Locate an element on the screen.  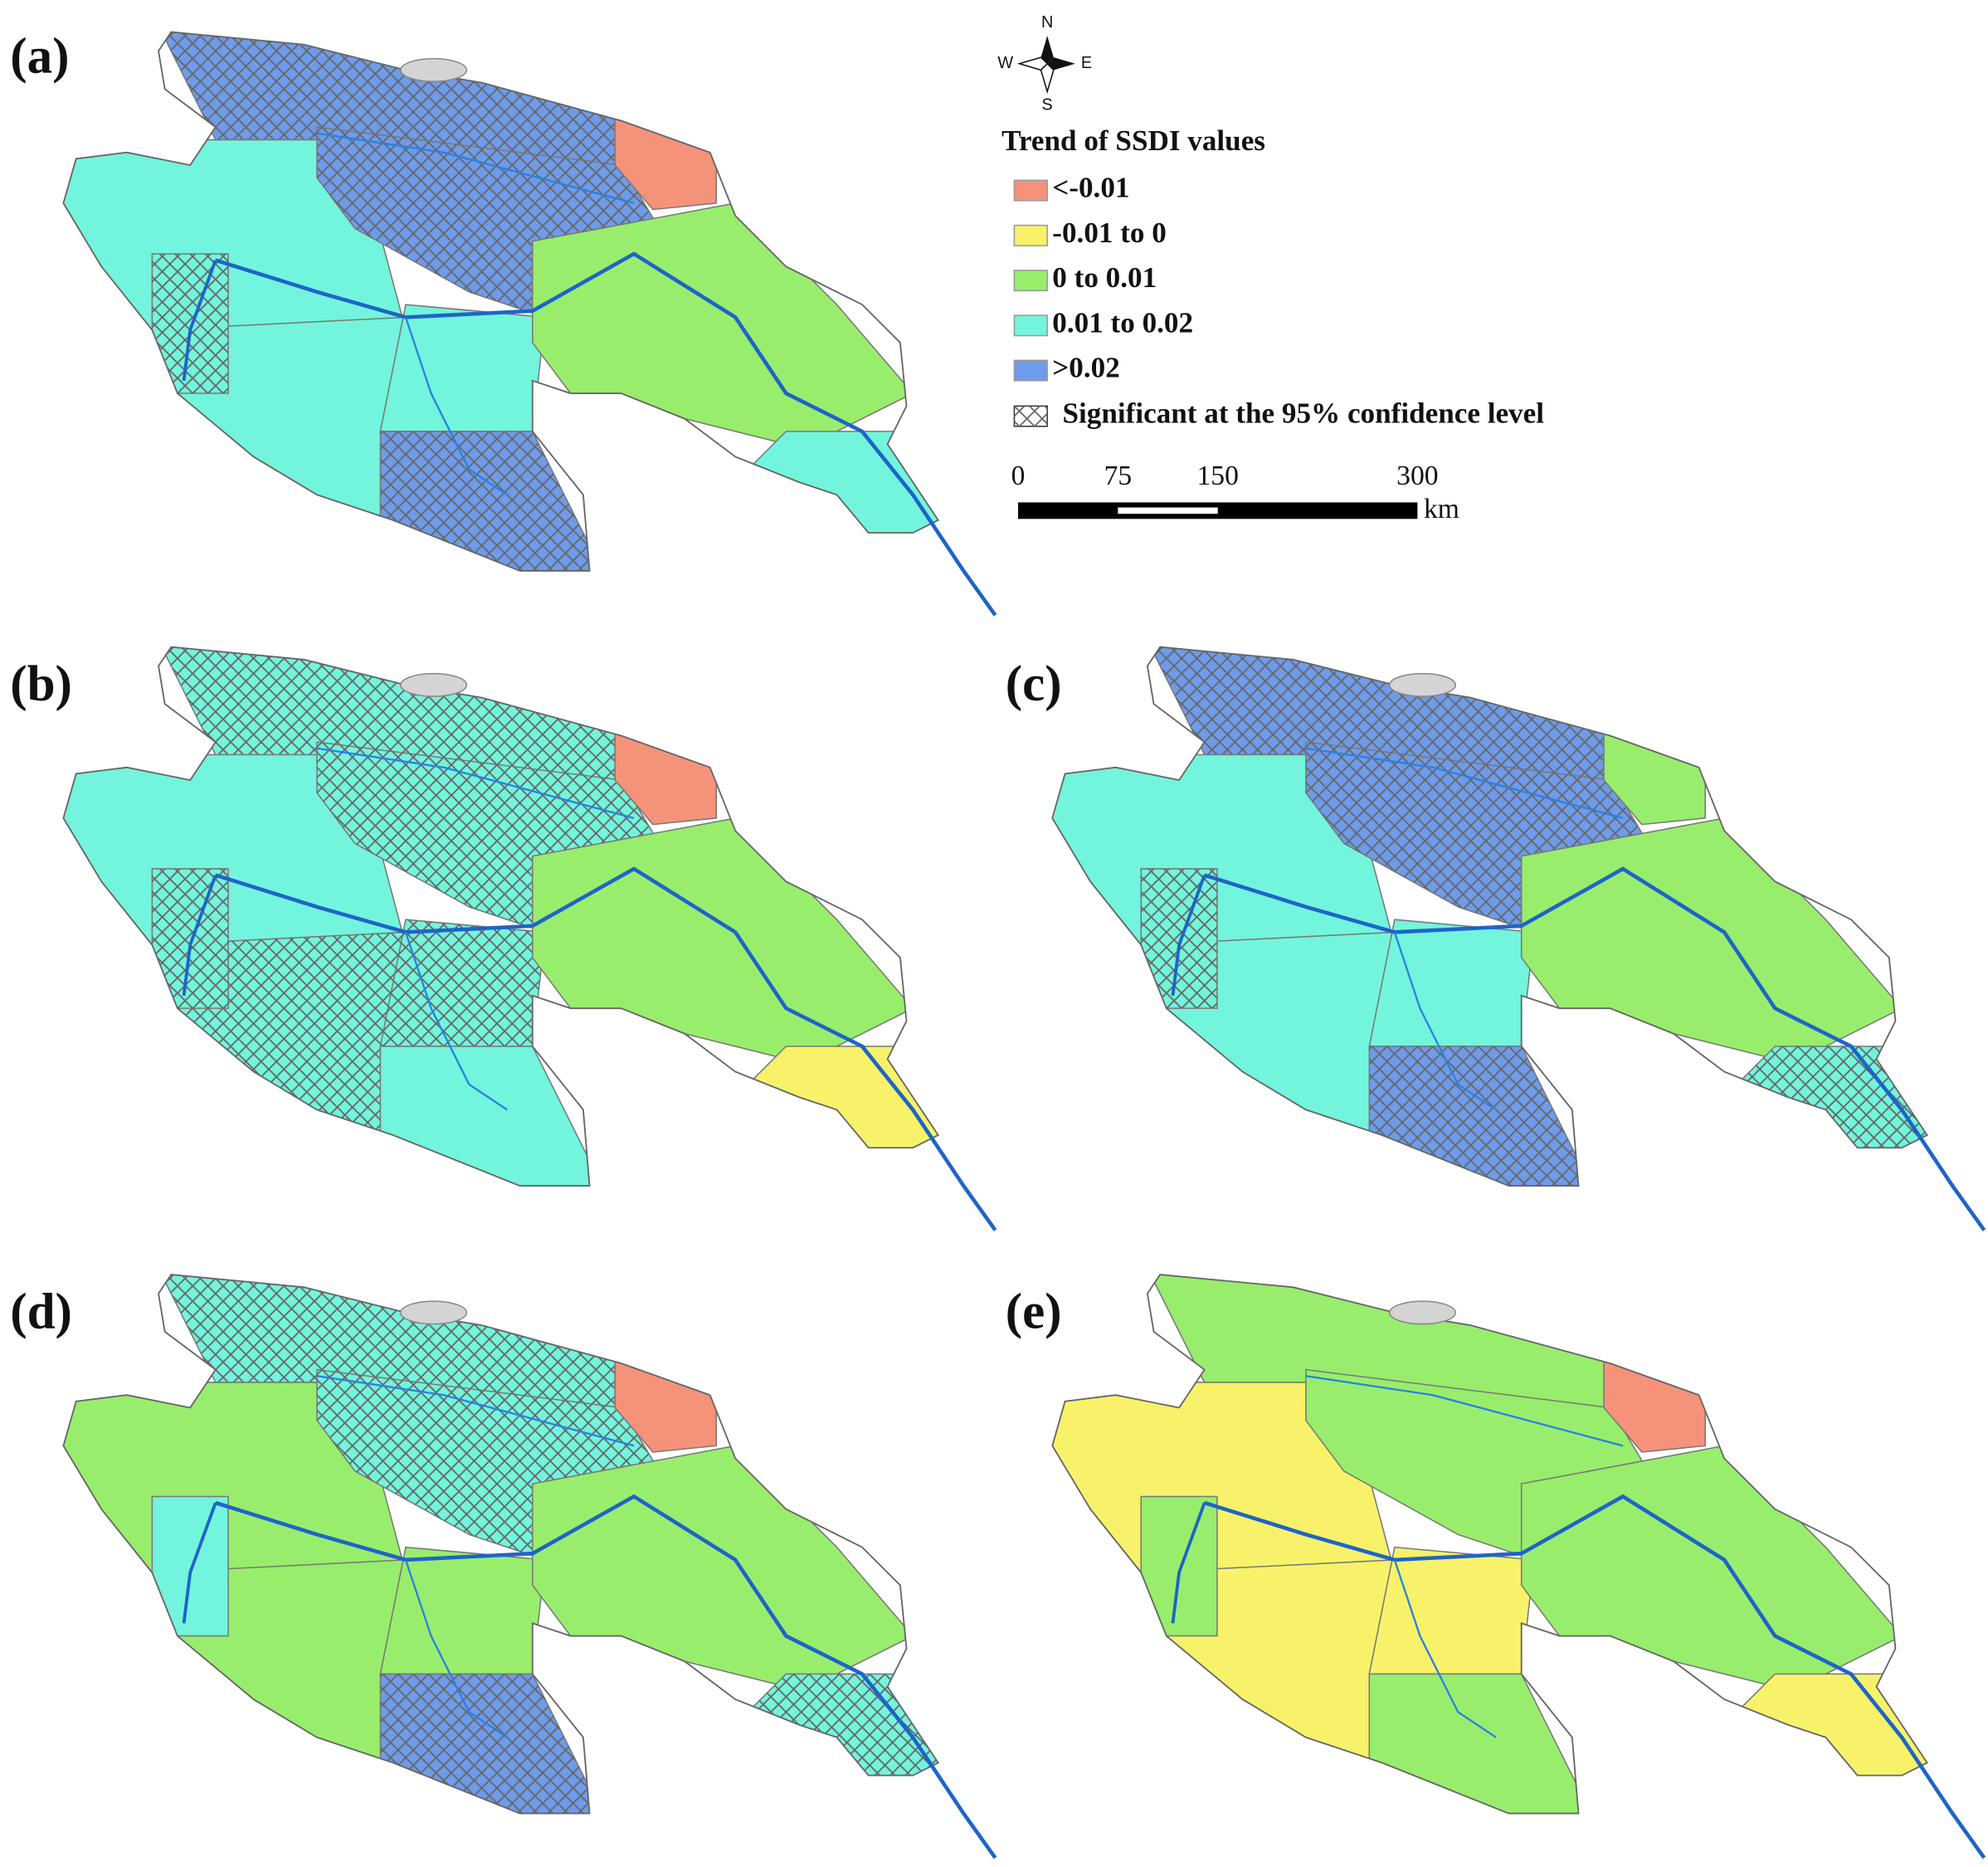
panel-label: (a) is located at coordinates (40, 57).